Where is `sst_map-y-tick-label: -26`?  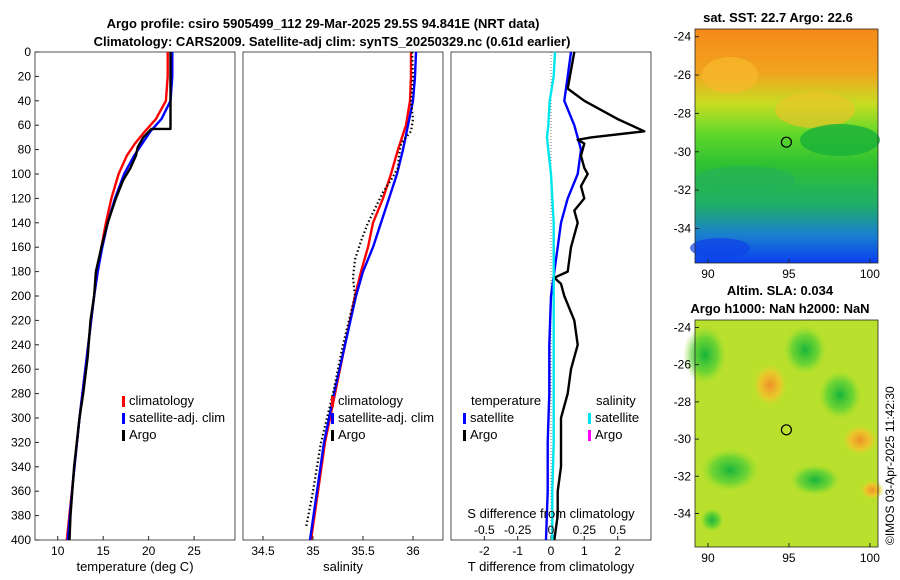
sst_map-y-tick-label: -26 is located at coordinates (683, 75).